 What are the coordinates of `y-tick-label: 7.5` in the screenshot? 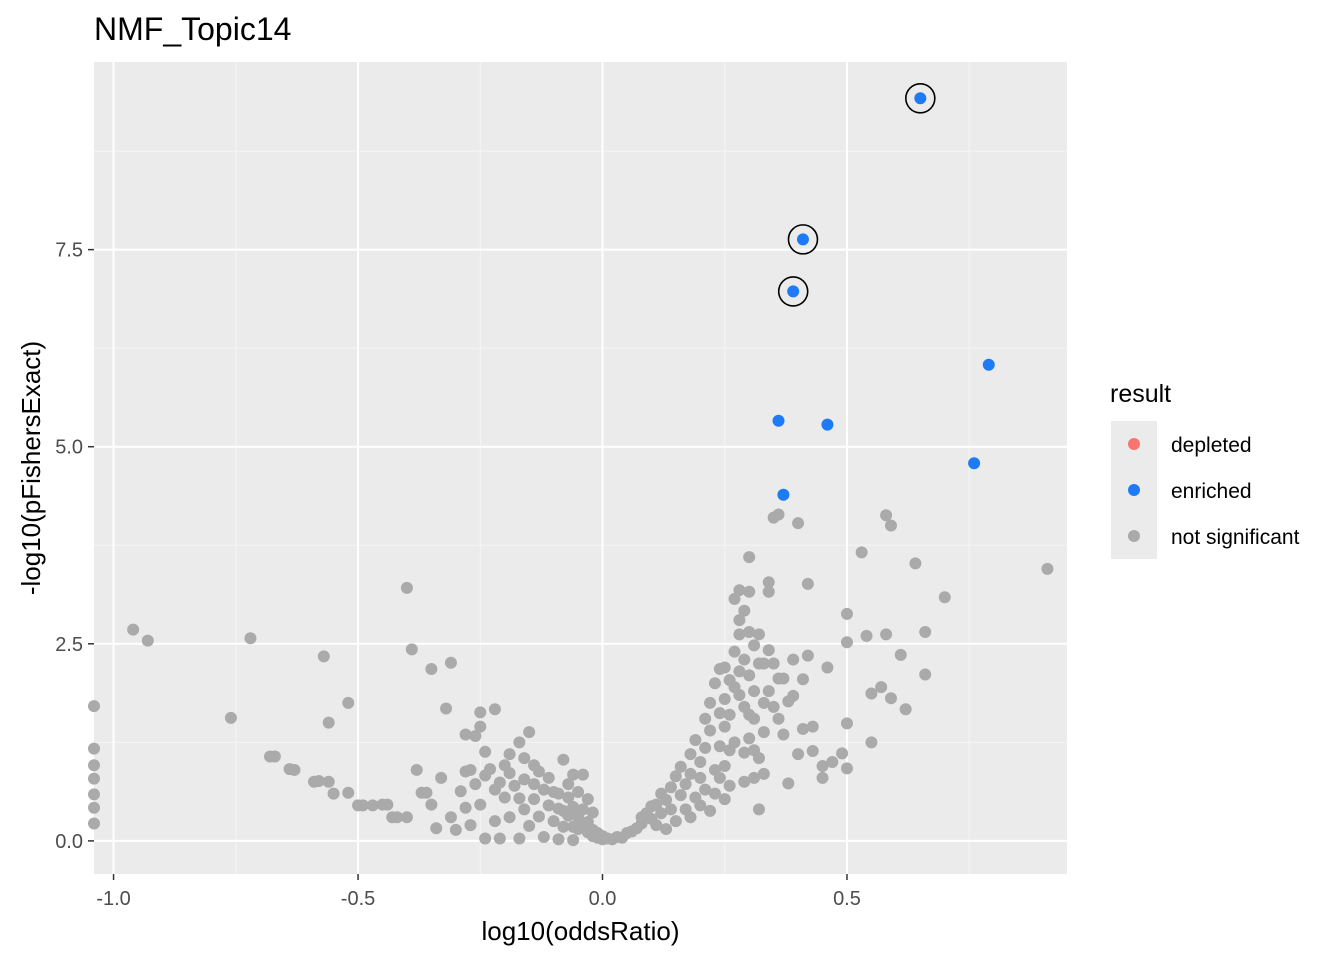 It's located at (69, 251).